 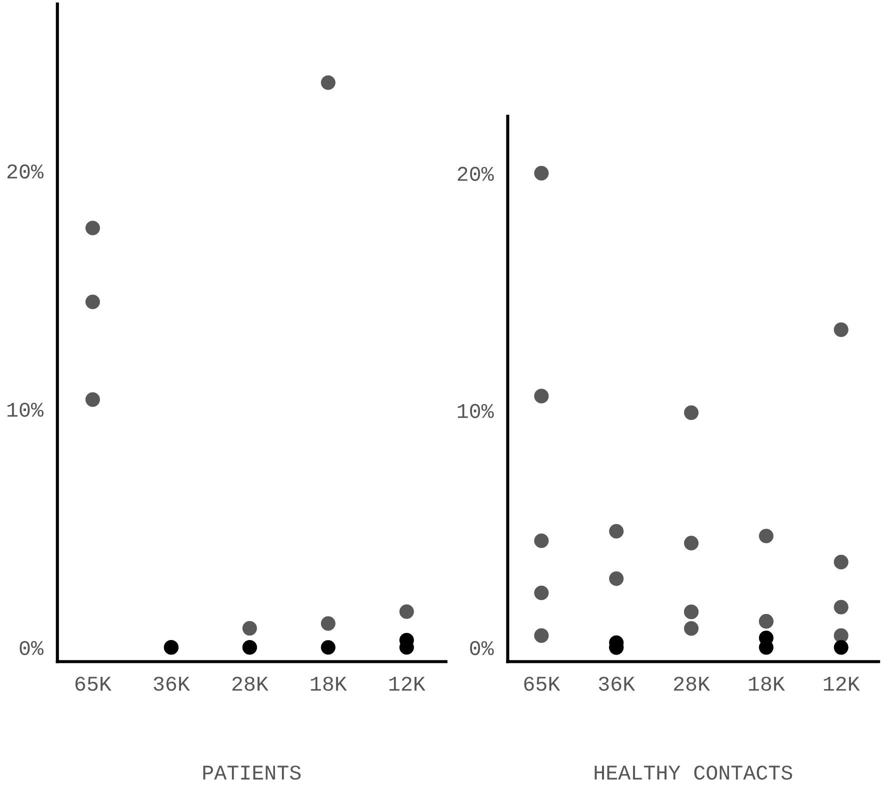 I want to click on x-axis-title: HEALTHY CONTACTS, so click(x=693, y=773).